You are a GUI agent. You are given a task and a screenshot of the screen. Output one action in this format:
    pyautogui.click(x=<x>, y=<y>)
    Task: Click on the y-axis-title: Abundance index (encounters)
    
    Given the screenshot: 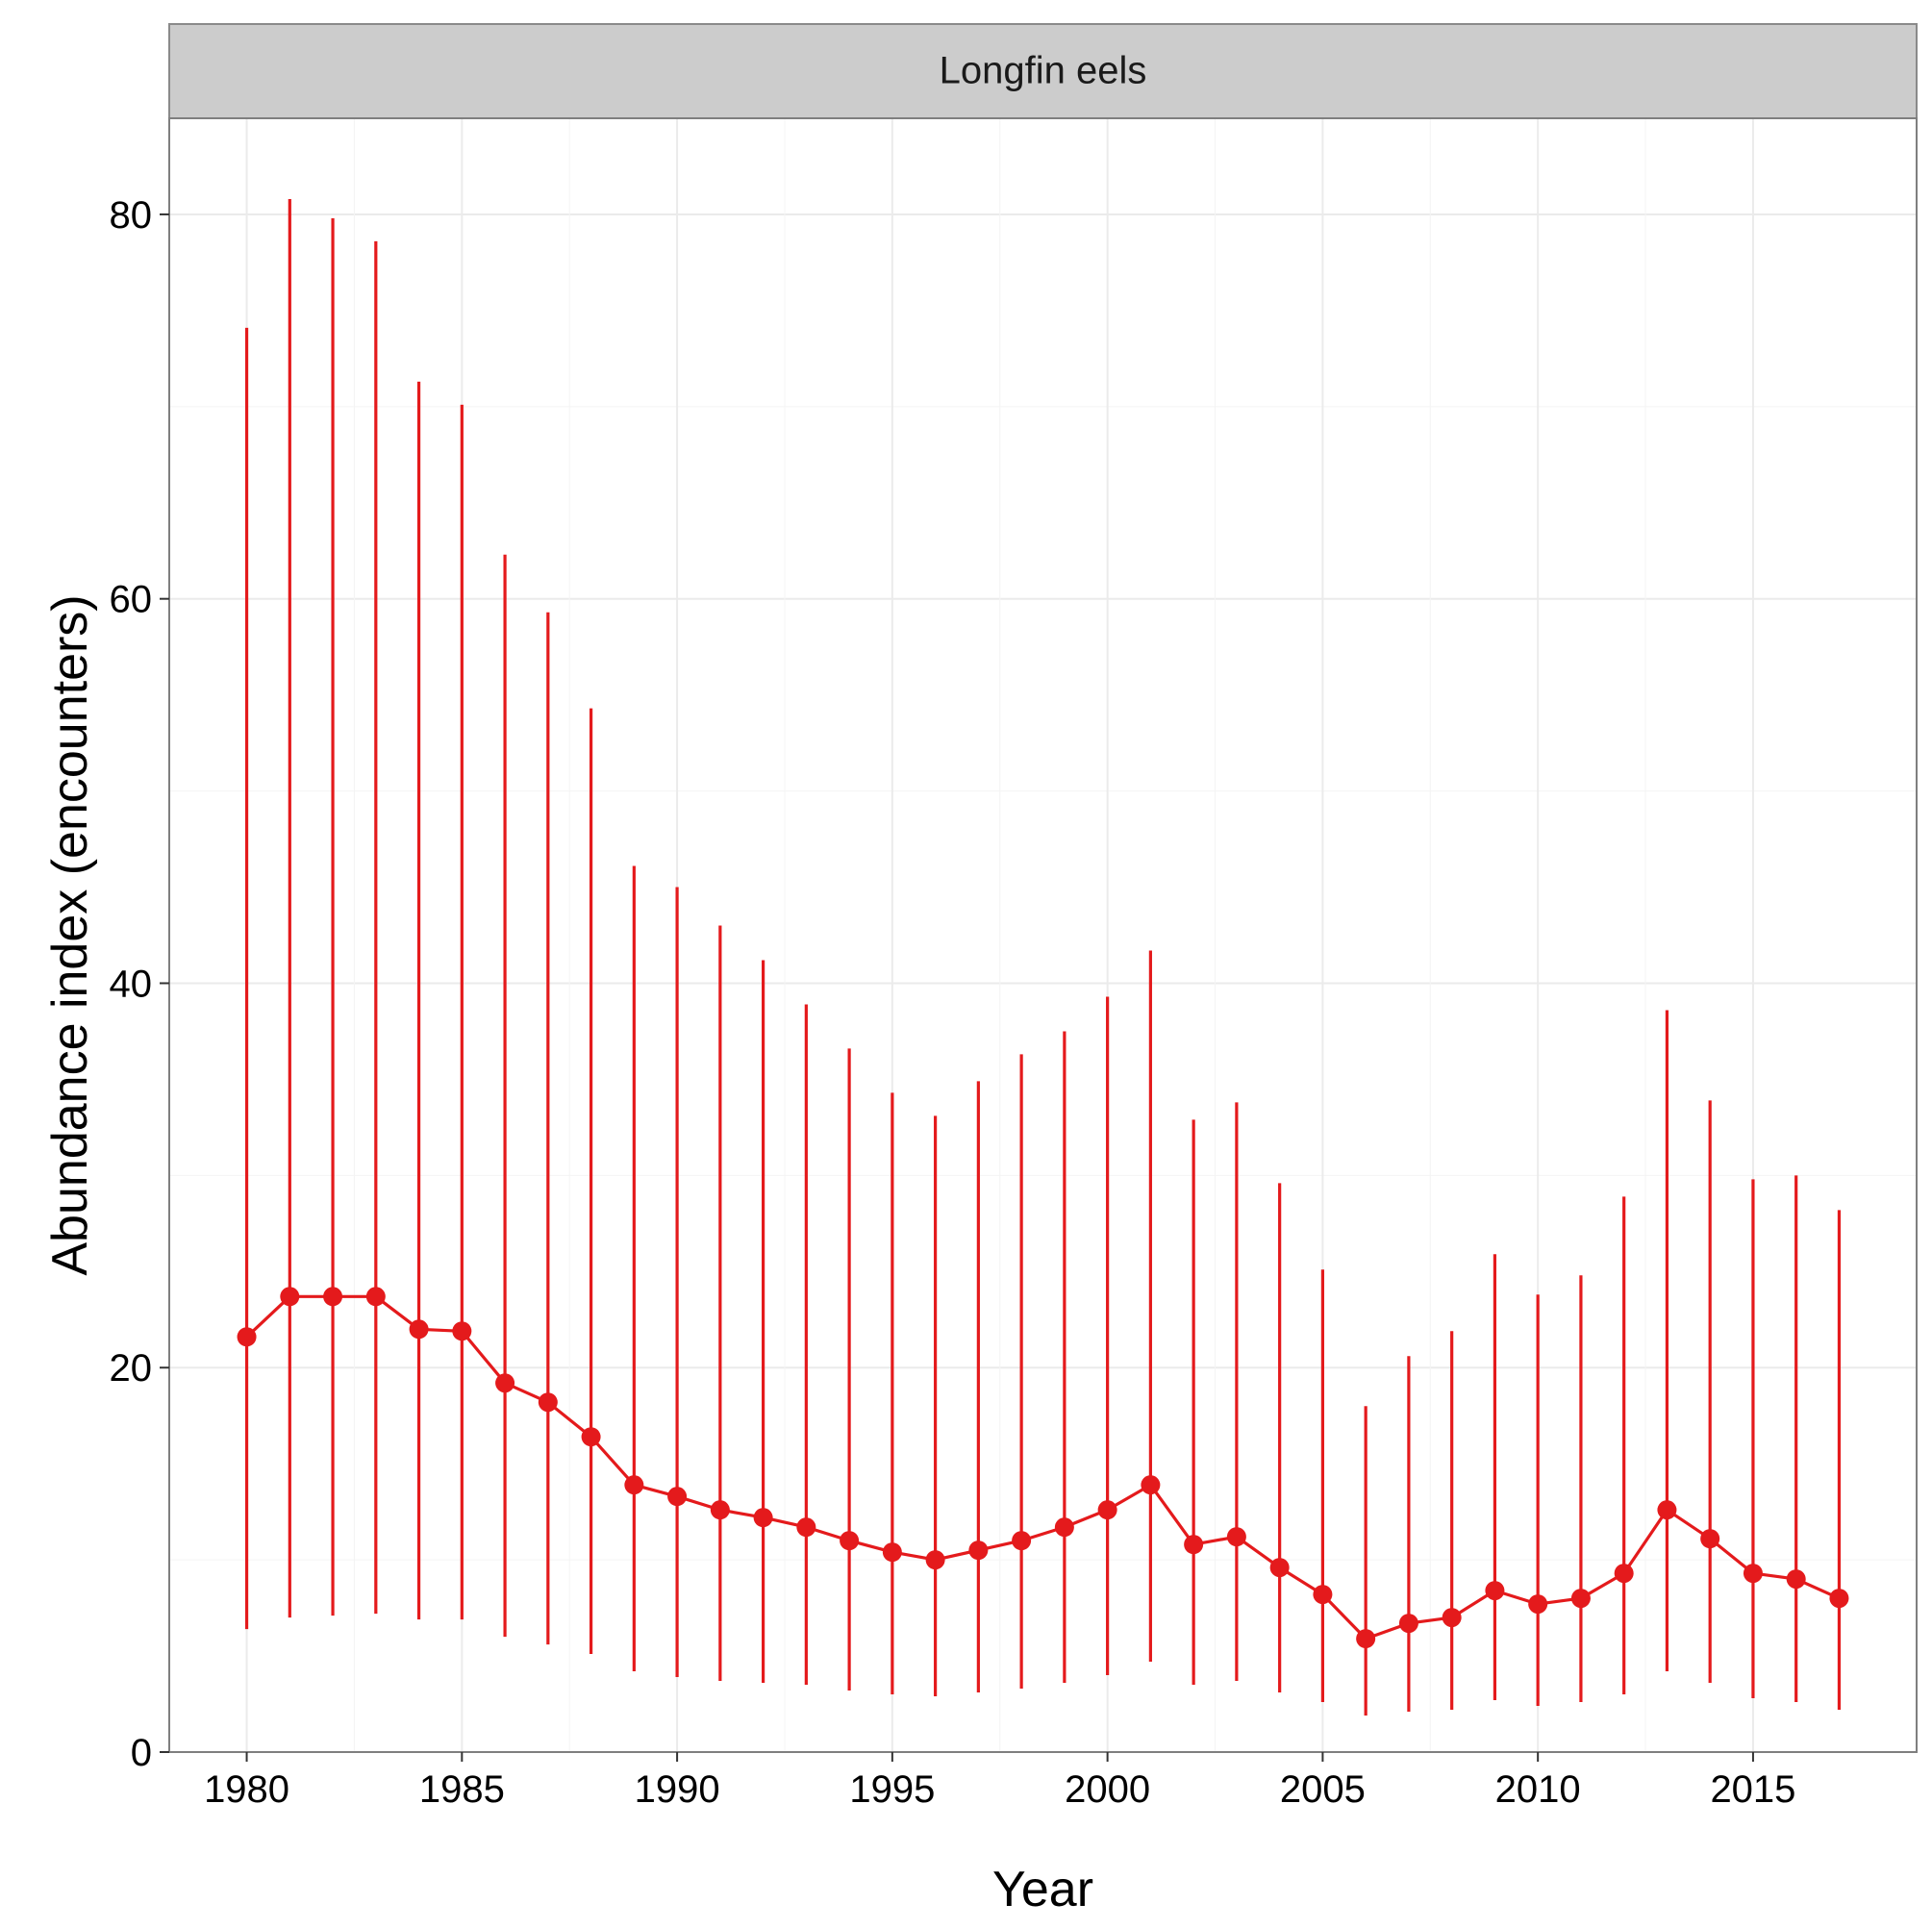 What is the action you would take?
    pyautogui.click(x=70, y=934)
    